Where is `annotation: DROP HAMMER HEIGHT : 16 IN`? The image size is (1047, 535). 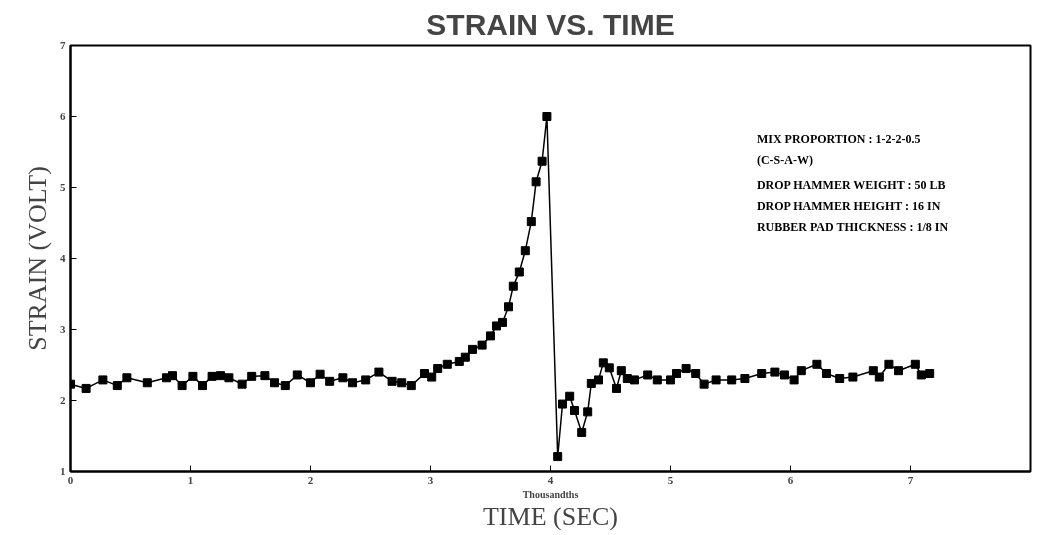 annotation: DROP HAMMER HEIGHT : 16 IN is located at coordinates (848, 205).